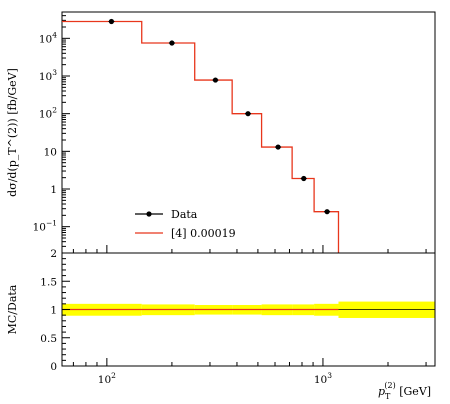 This screenshot has width=450, height=404. What do you see at coordinates (48, 282) in the screenshot?
I see `ratio-y-tick-label: 1.5` at bounding box center [48, 282].